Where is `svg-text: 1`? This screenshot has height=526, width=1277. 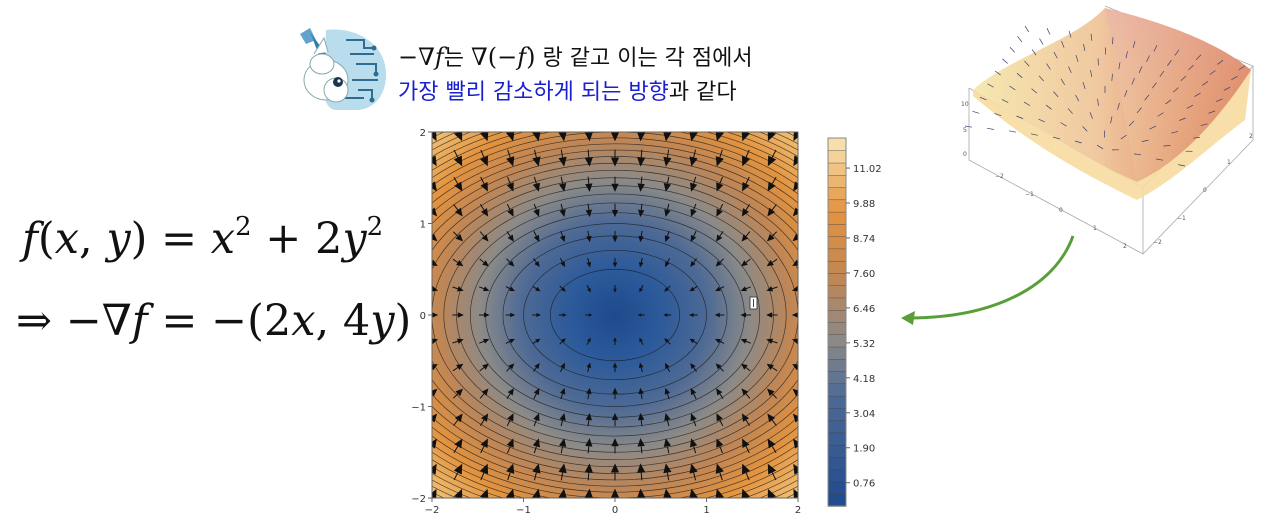 svg-text: 1 is located at coordinates (1095, 228).